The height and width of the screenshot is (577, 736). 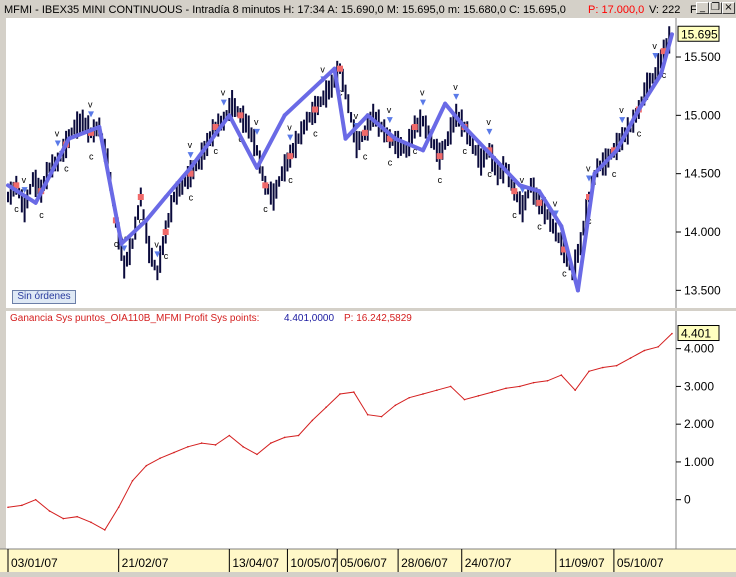 I want to click on last-equity-label: 4.401, so click(x=696, y=334).